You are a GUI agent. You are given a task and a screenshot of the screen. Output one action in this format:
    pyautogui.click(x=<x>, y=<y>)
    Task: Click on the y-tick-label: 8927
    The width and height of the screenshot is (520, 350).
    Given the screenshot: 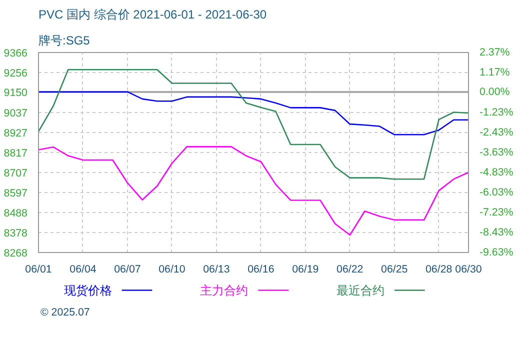 What is the action you would take?
    pyautogui.click(x=16, y=133)
    